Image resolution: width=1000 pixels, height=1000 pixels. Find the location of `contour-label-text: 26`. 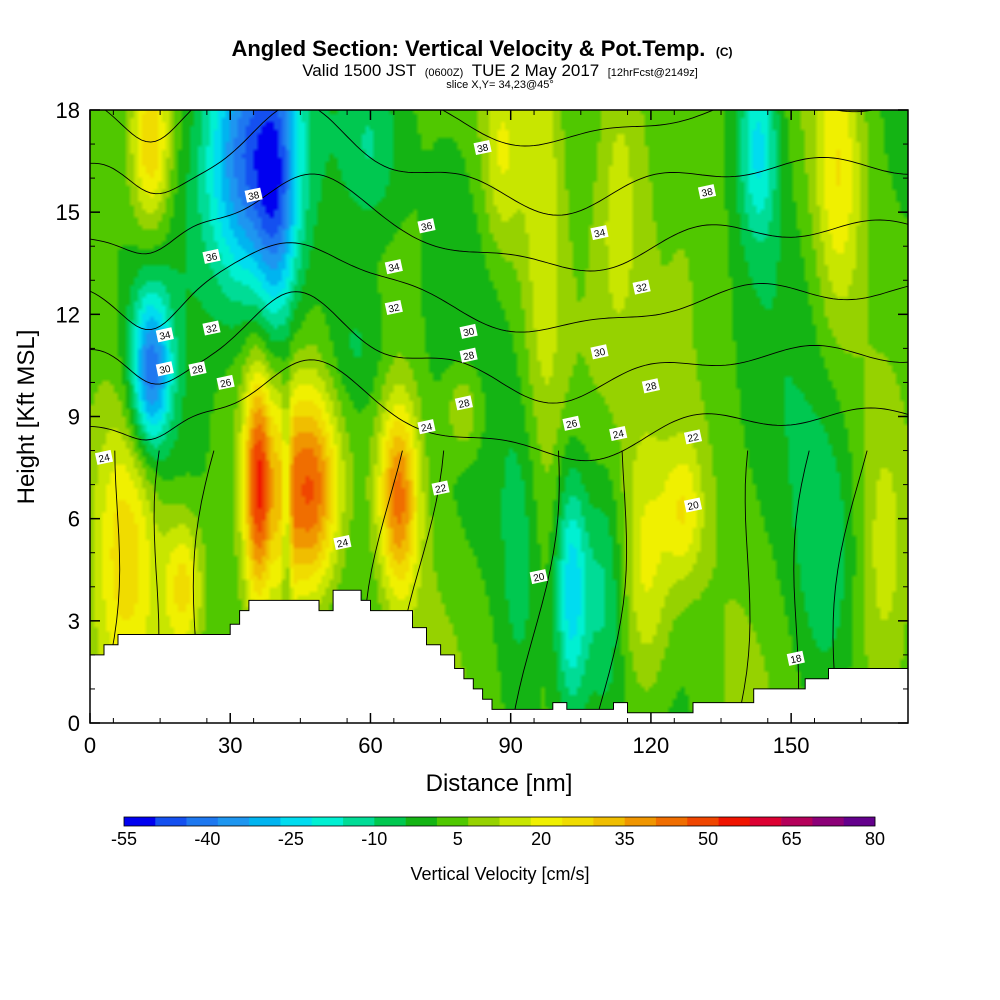

contour-label-text: 26 is located at coordinates (572, 424).